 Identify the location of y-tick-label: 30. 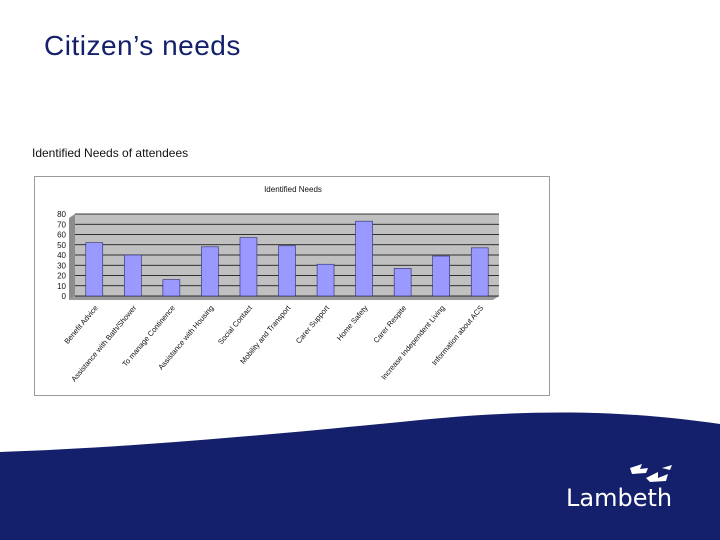
(61, 265).